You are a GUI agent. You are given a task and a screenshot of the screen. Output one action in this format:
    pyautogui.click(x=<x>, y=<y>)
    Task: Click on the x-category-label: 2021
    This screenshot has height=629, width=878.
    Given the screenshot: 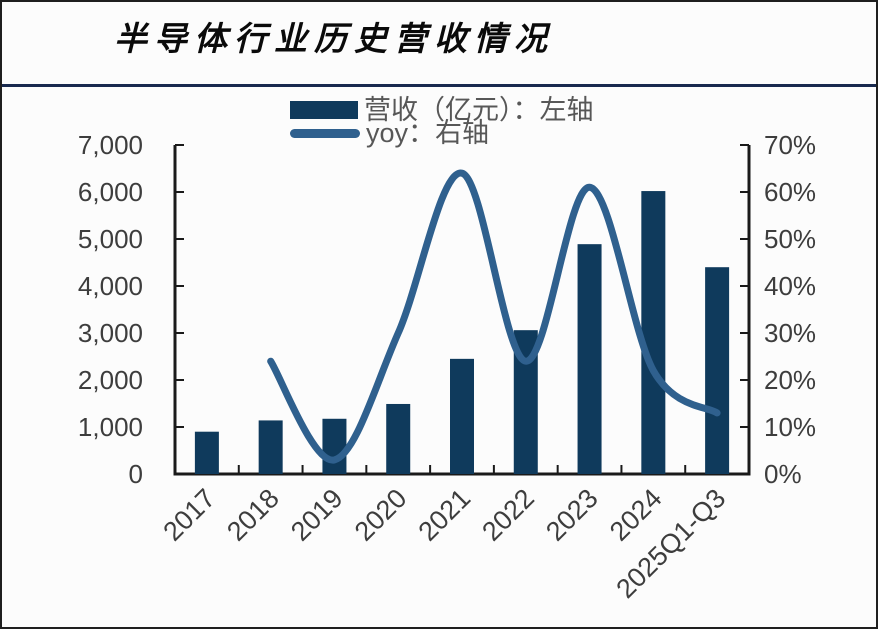 What is the action you would take?
    pyautogui.click(x=445, y=515)
    